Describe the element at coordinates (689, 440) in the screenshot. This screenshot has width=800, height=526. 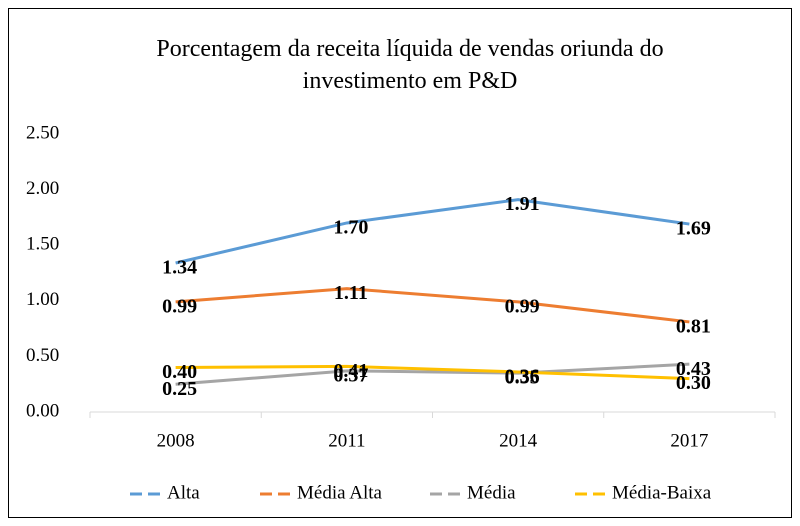
I see `x-tick-label: 2017` at that location.